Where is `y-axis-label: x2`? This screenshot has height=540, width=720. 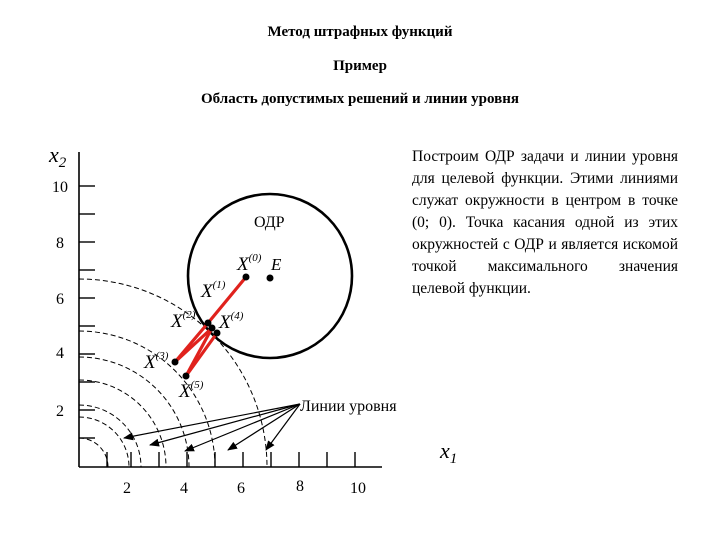 y-axis-label: x2 is located at coordinates (57, 156).